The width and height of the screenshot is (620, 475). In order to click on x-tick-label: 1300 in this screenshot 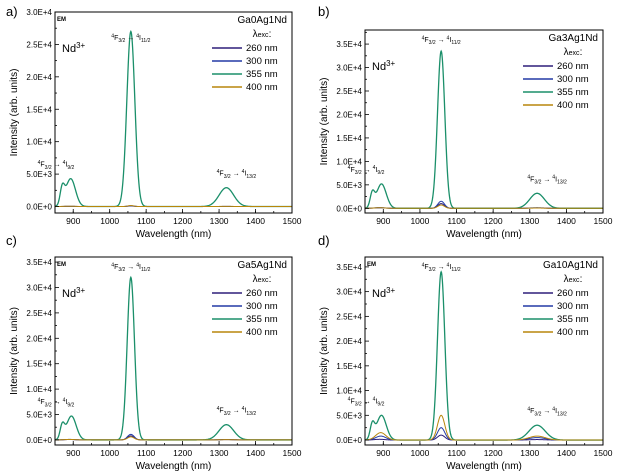, I will do `click(529, 453)`.